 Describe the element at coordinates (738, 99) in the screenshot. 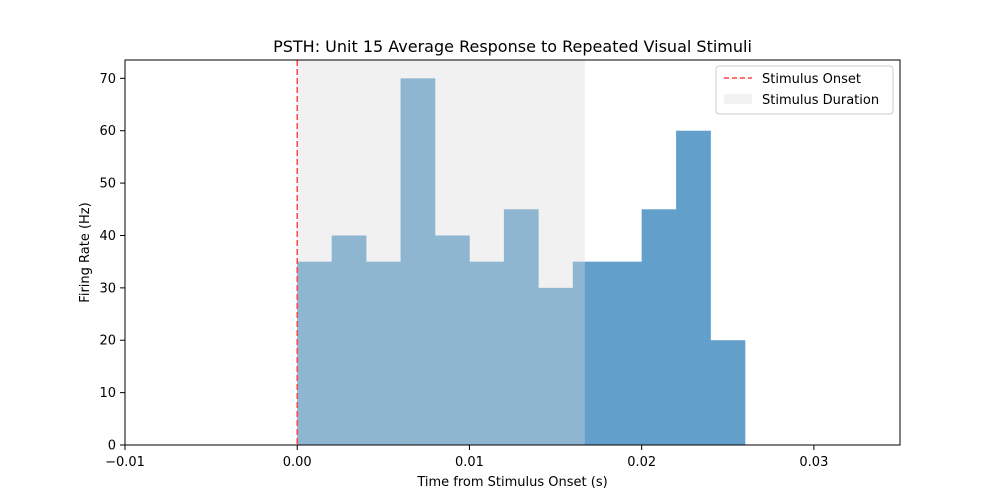

I see `legend-duration-swatch` at that location.